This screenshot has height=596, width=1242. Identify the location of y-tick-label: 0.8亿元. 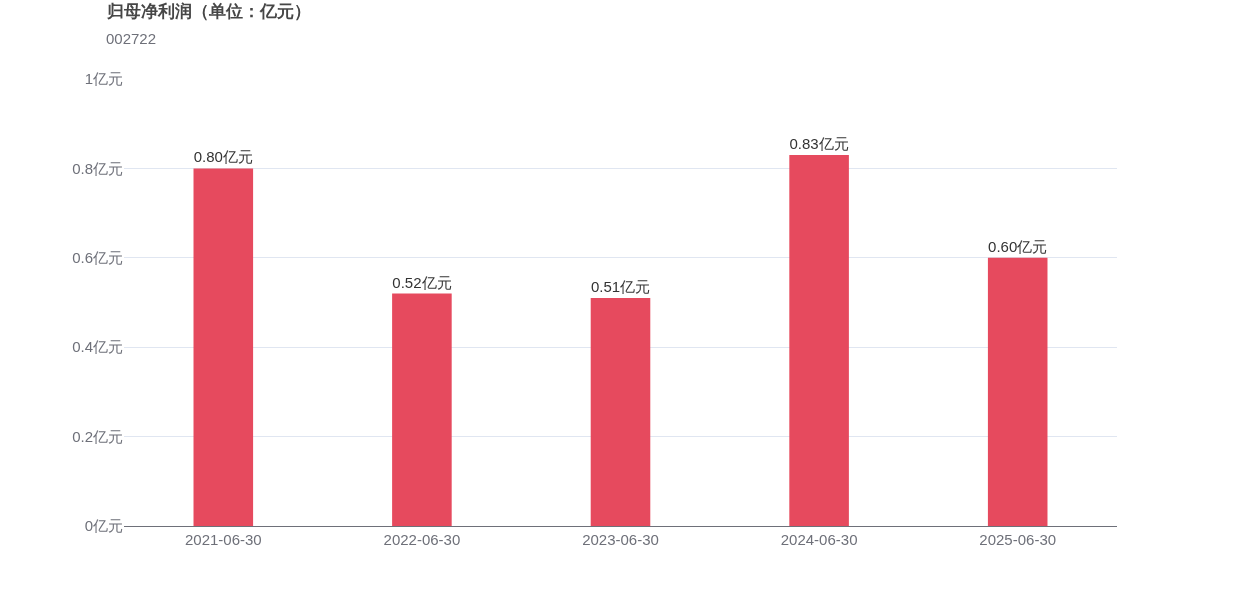
(97, 168).